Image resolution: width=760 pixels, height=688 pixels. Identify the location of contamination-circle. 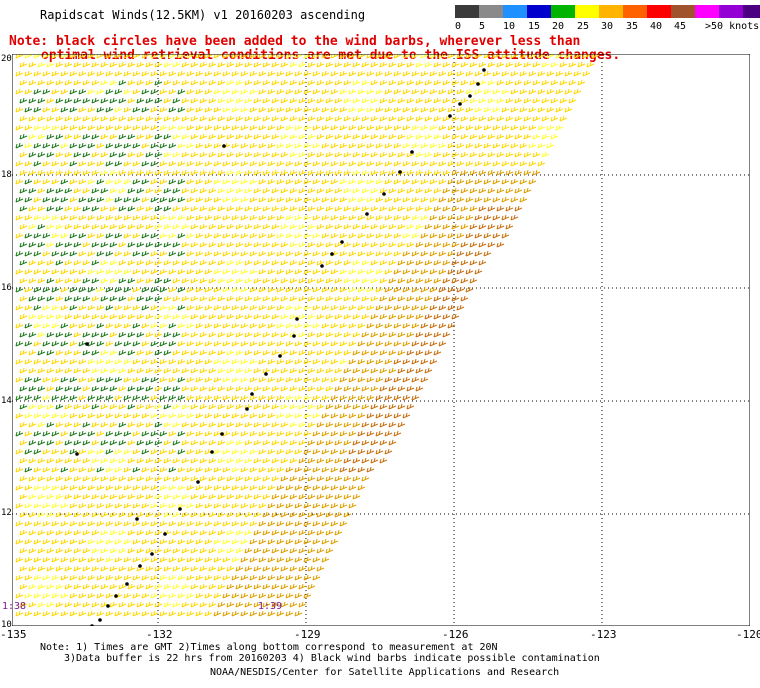
(247, 409).